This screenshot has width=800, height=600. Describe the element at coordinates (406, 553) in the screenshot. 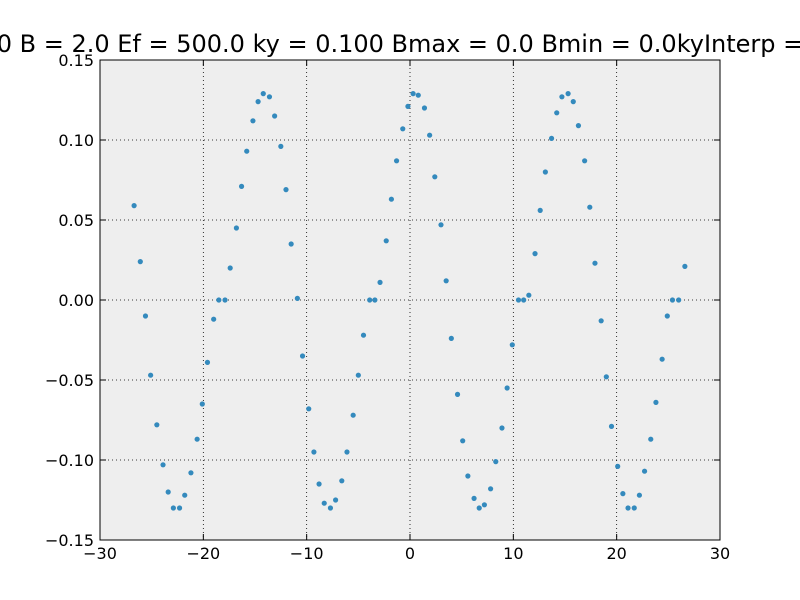

I see `x-axis-tick-labels: −30 −20 −10 0 10 20 30` at that location.